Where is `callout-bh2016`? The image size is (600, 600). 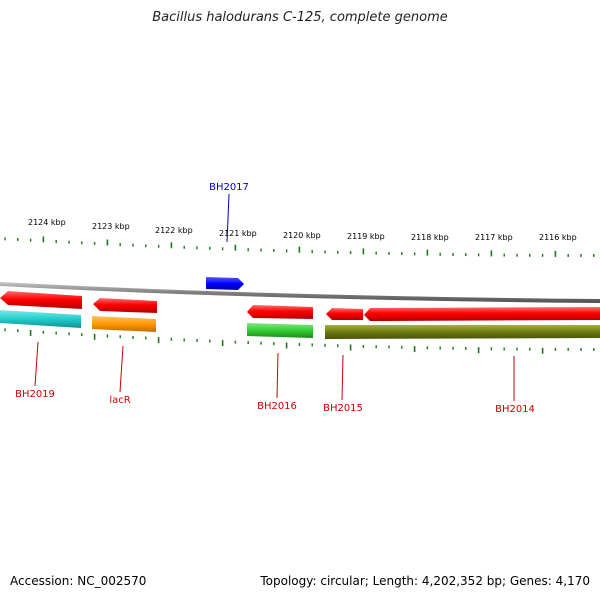 callout-bh2016 is located at coordinates (277, 375).